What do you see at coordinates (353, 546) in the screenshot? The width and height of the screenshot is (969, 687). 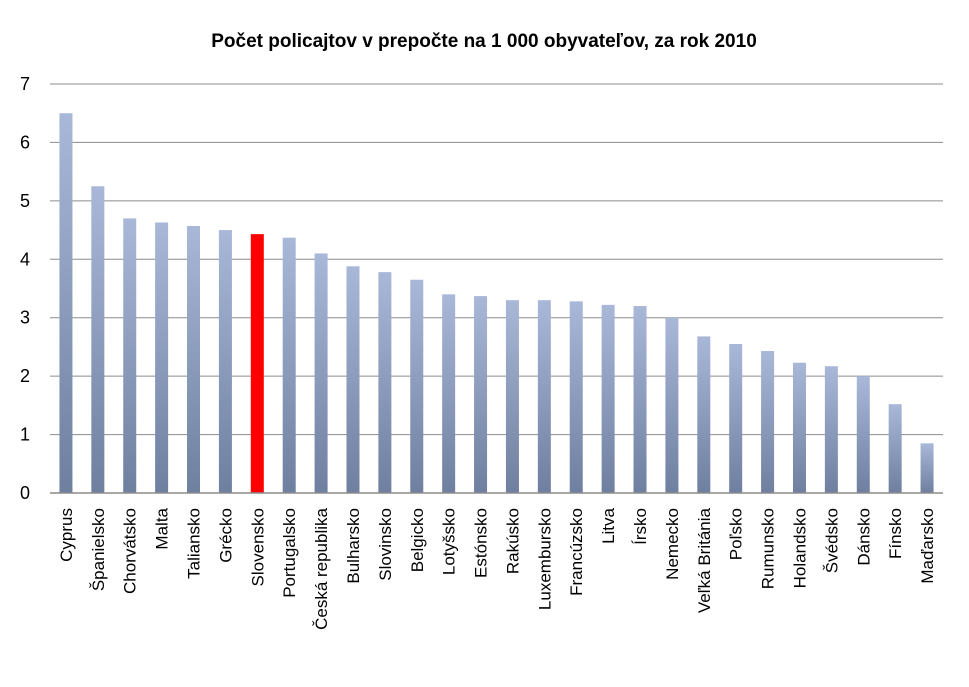 I see `x-tick-label: Bulharsko` at bounding box center [353, 546].